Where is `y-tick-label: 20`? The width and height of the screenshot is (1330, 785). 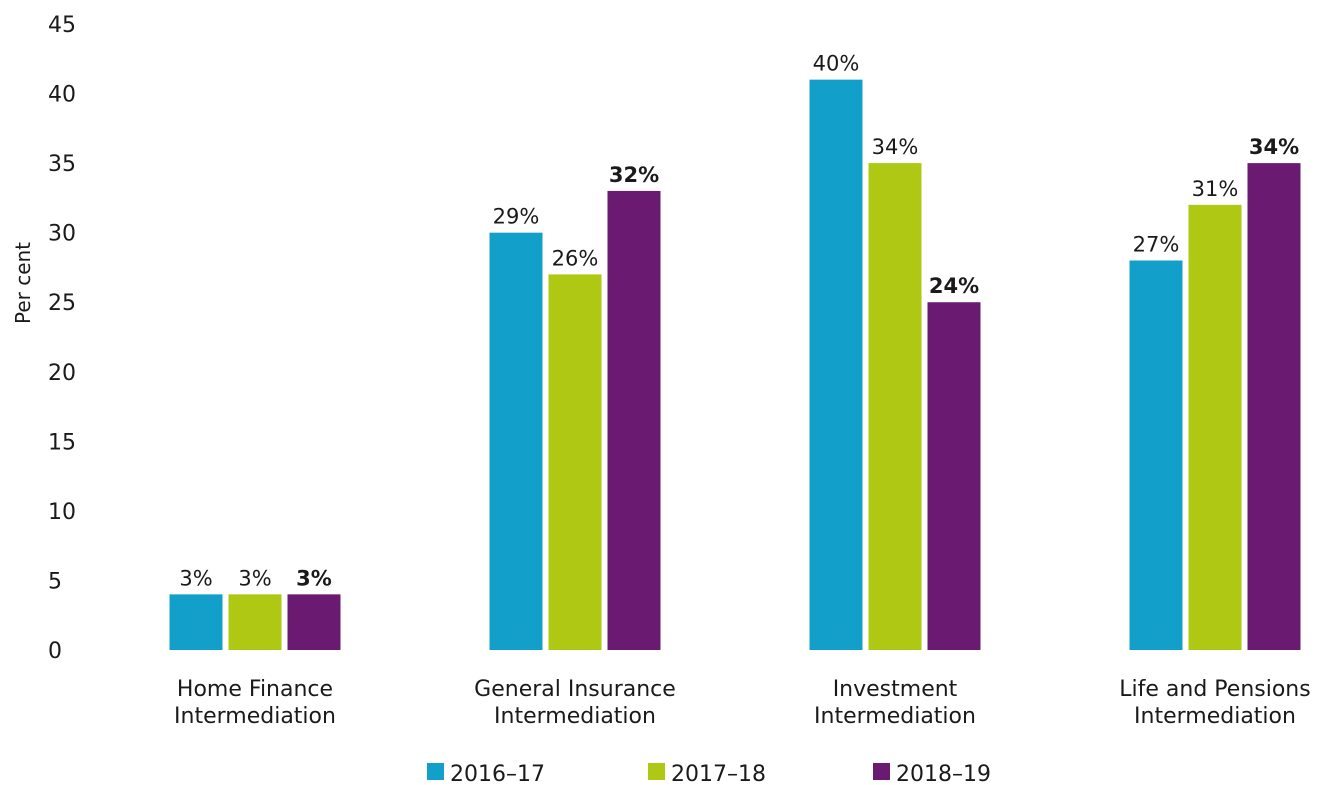
y-tick-label: 20 is located at coordinates (62, 373).